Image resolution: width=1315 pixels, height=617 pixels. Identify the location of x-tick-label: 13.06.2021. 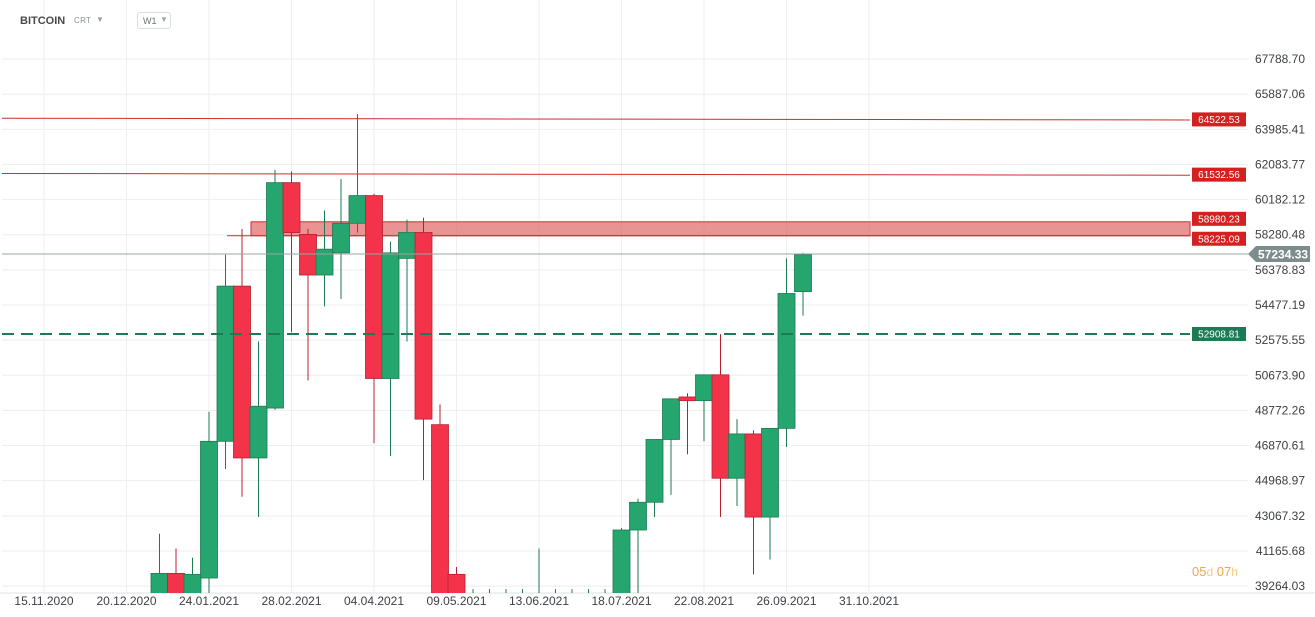
(539, 601).